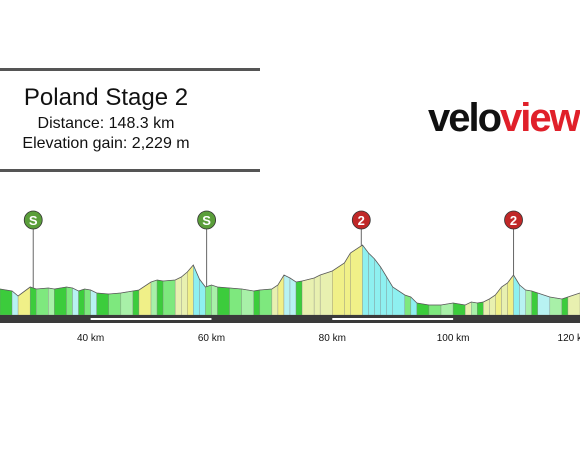 The height and width of the screenshot is (469, 580). Describe the element at coordinates (453, 338) in the screenshot. I see `x-tick-label: 100 km` at that location.